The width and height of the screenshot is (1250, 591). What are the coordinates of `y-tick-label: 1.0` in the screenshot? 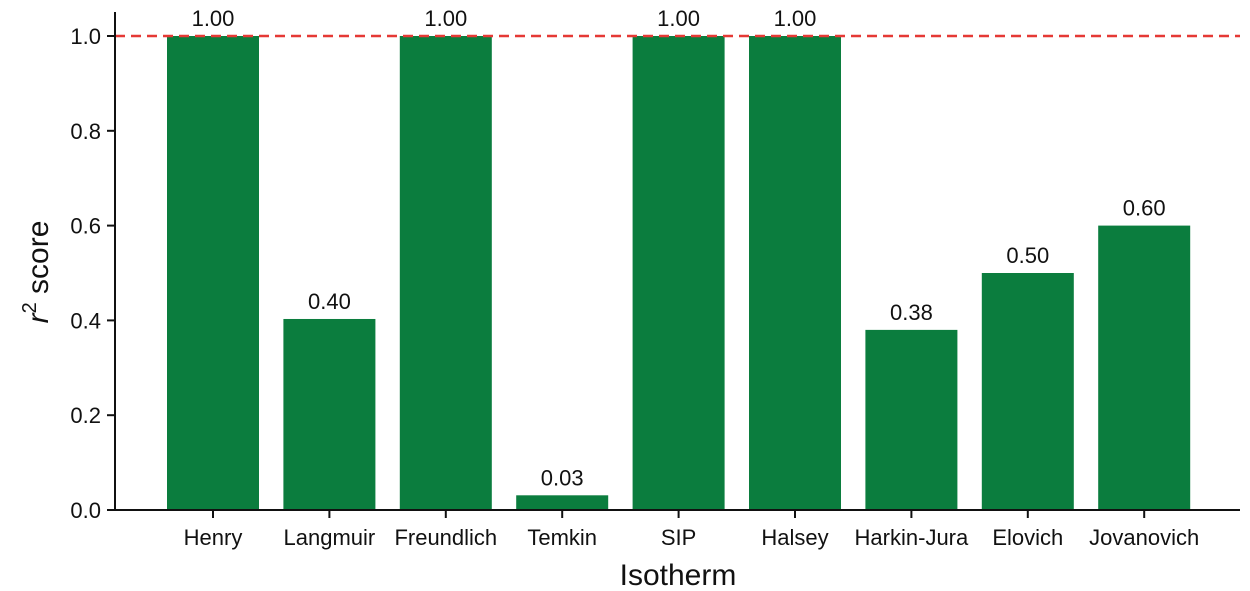 It's located at (85, 36).